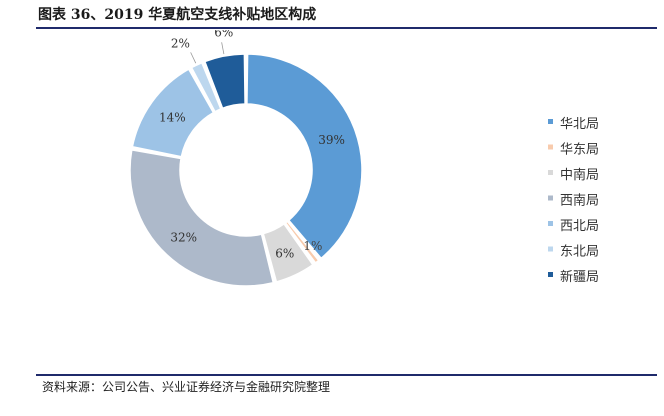 This screenshot has width=664, height=416. I want to click on slice-label-5: 14%, so click(172, 118).